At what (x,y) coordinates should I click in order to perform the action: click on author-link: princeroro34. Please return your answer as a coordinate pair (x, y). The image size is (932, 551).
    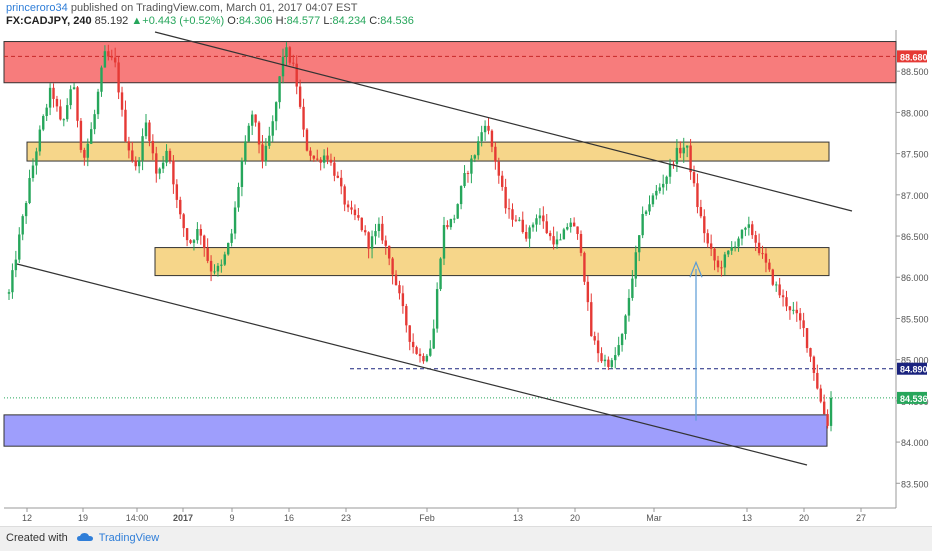
    Looking at the image, I should click on (37, 8).